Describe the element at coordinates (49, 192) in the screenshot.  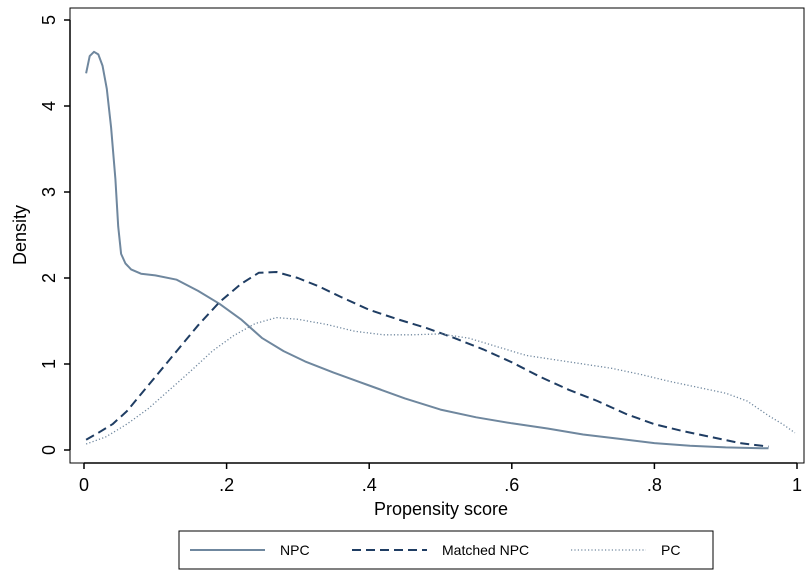
I see `y-tick-label: 3` at that location.